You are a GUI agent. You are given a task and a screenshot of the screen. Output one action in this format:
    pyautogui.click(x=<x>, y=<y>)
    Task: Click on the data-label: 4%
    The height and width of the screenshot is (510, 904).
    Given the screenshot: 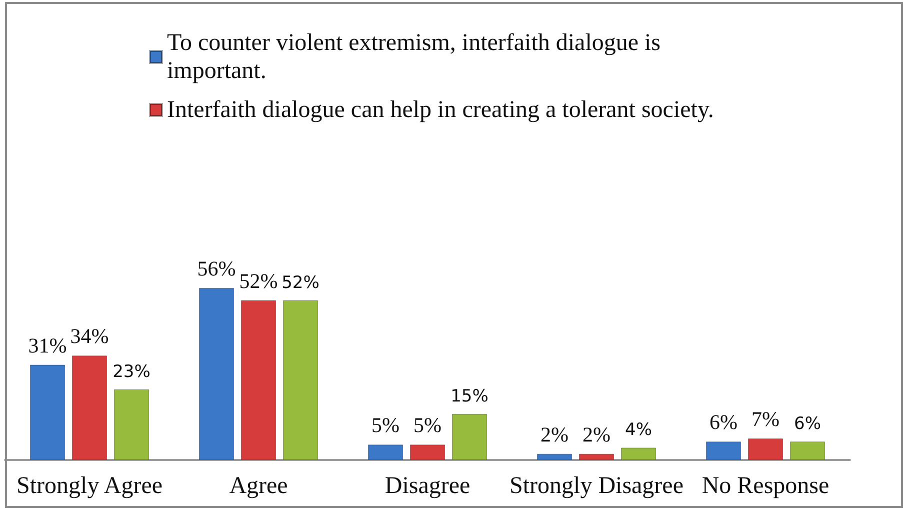 What is the action you would take?
    pyautogui.click(x=638, y=430)
    